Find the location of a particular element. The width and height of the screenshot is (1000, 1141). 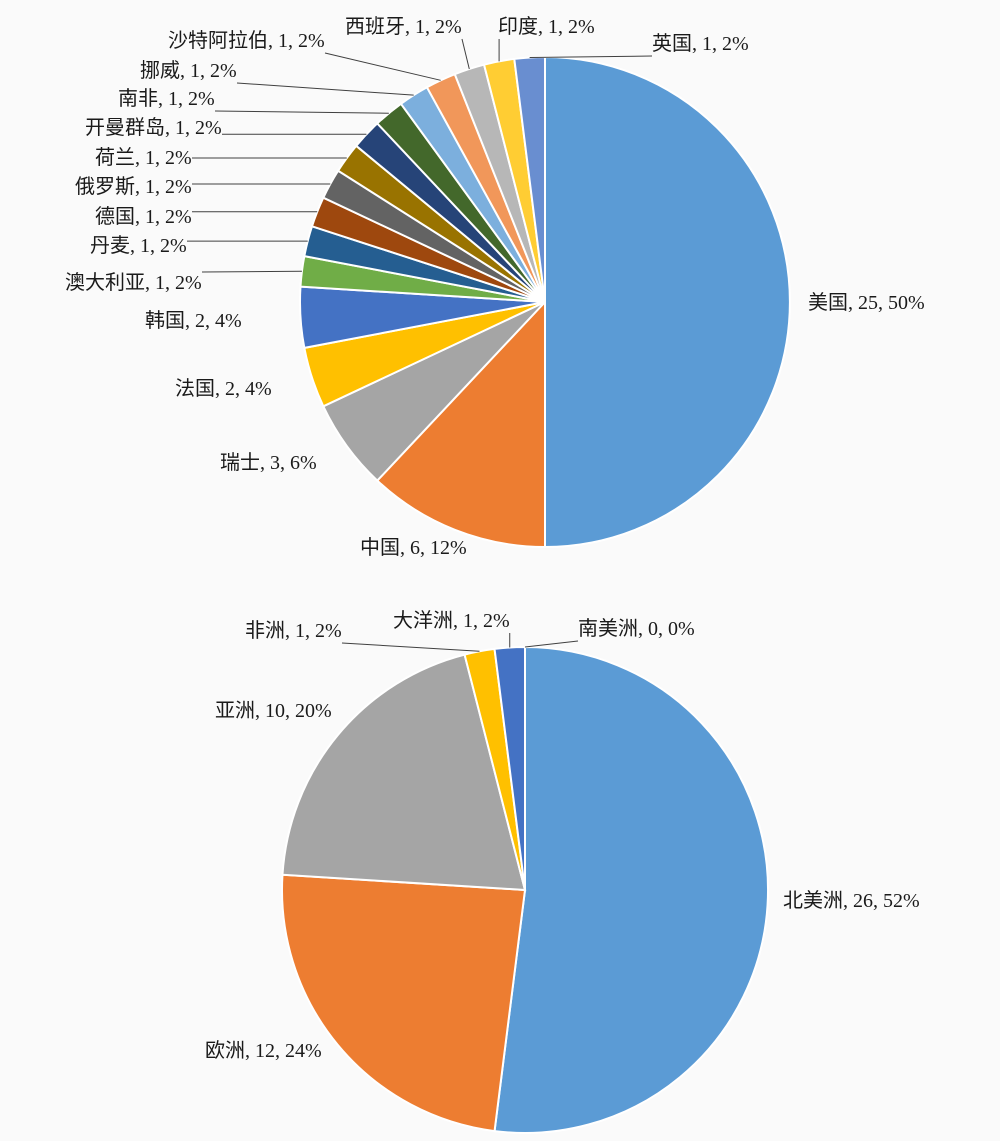

label-germany: 德国, 1, 2% is located at coordinates (143, 217).